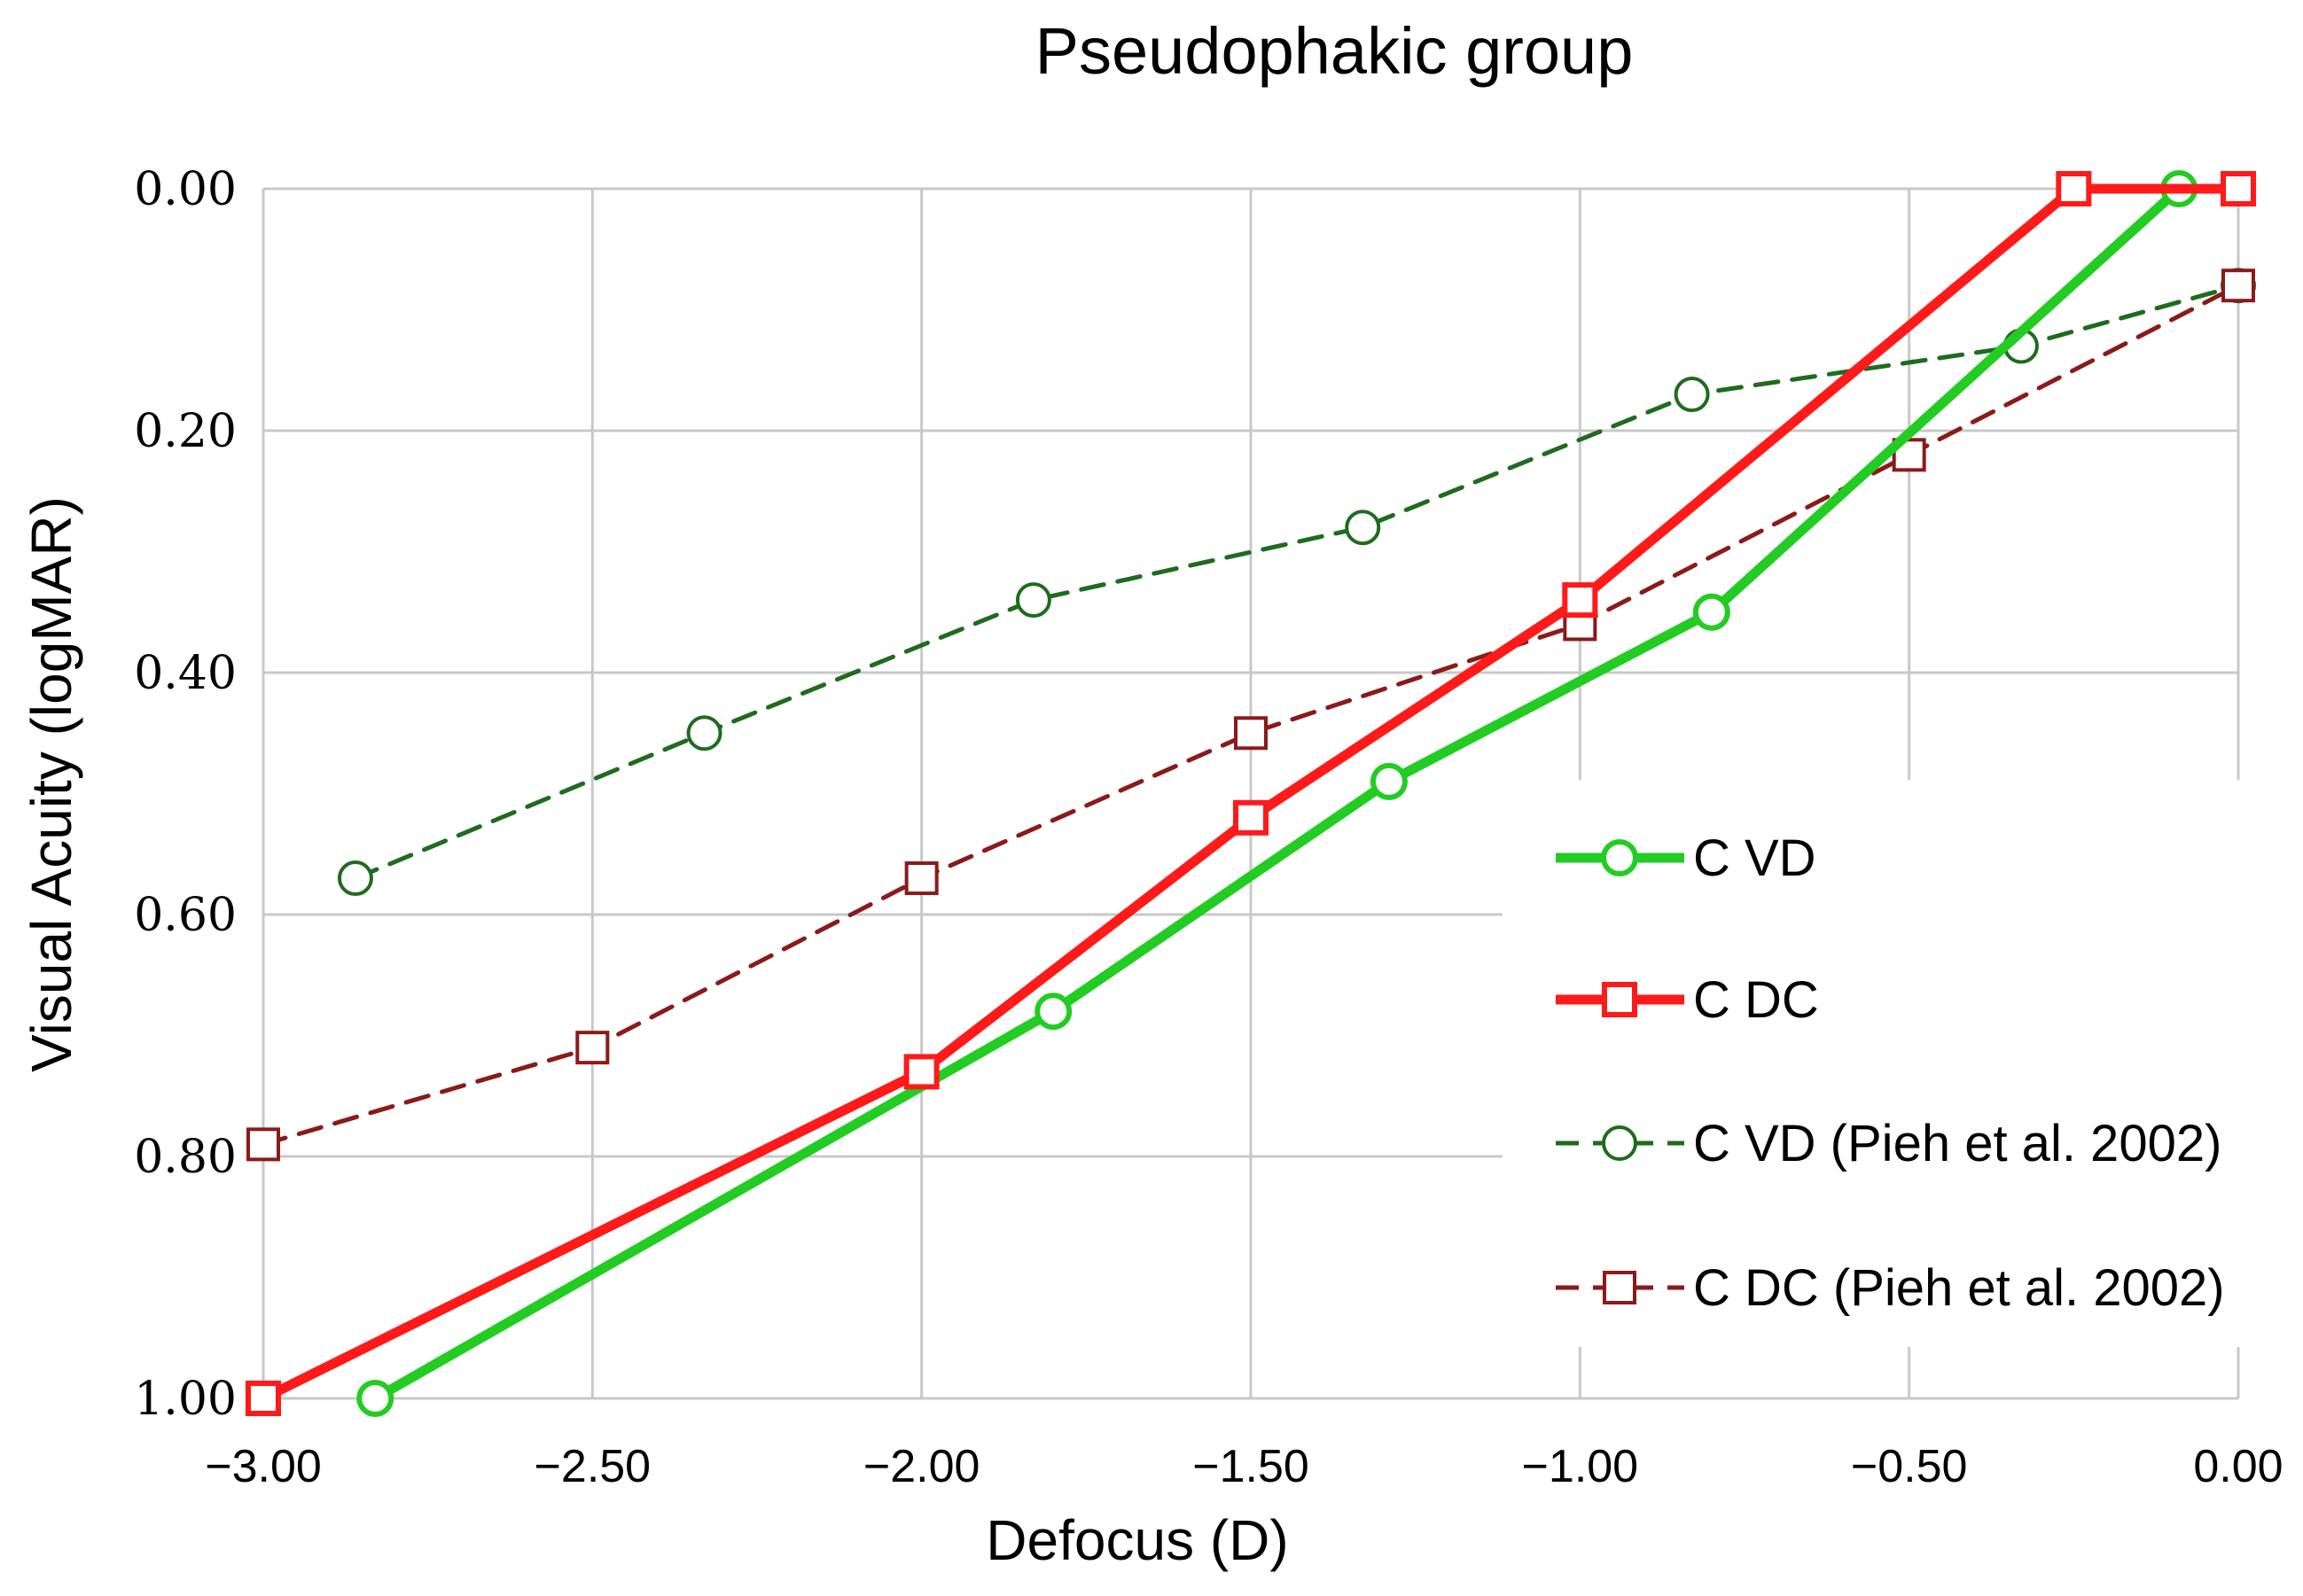 Image resolution: width=2303 pixels, height=1596 pixels. I want to click on legend-label: C VD, so click(1754, 858).